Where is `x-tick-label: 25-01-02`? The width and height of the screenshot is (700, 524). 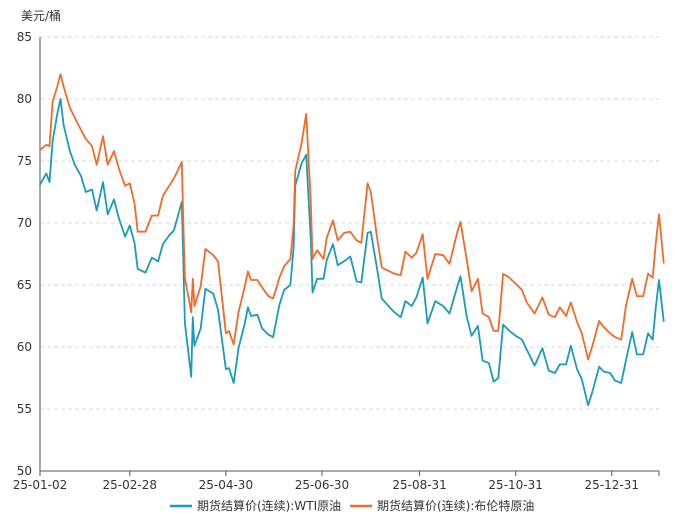
x-tick-label: 25-01-02 is located at coordinates (40, 485).